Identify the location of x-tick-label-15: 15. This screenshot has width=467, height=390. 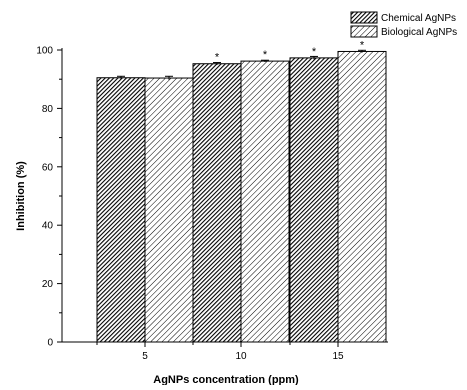
(338, 356).